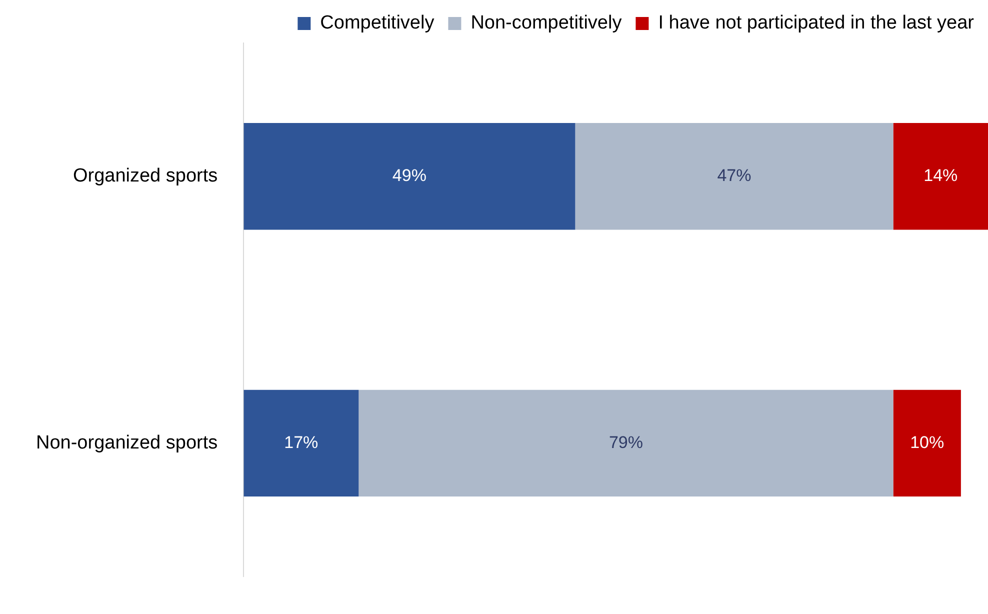 The image size is (988, 614). I want to click on data-label: 10%, so click(927, 442).